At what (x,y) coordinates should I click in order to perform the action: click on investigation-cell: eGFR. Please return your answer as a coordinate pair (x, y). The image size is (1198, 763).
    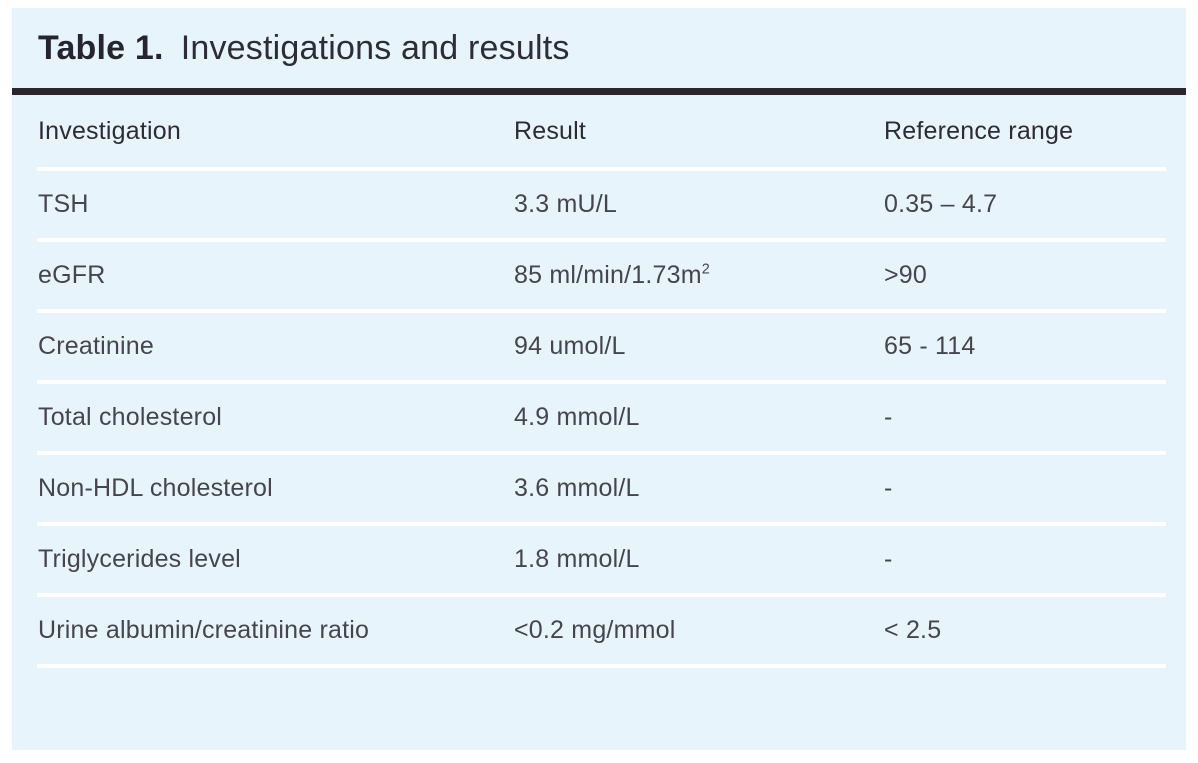
    Looking at the image, I should click on (72, 275).